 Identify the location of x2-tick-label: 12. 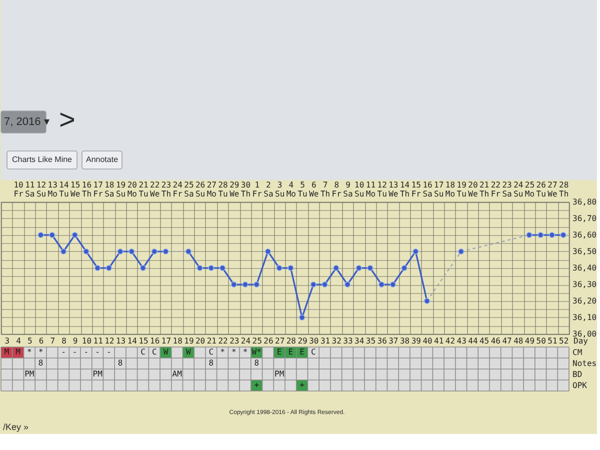
(109, 341).